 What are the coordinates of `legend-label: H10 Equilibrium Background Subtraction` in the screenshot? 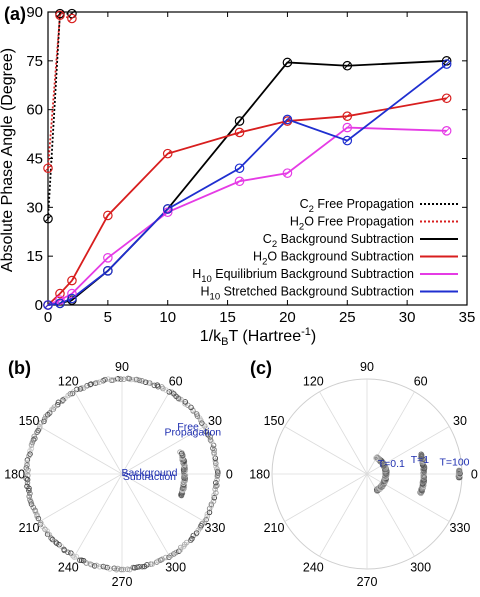 It's located at (303, 276).